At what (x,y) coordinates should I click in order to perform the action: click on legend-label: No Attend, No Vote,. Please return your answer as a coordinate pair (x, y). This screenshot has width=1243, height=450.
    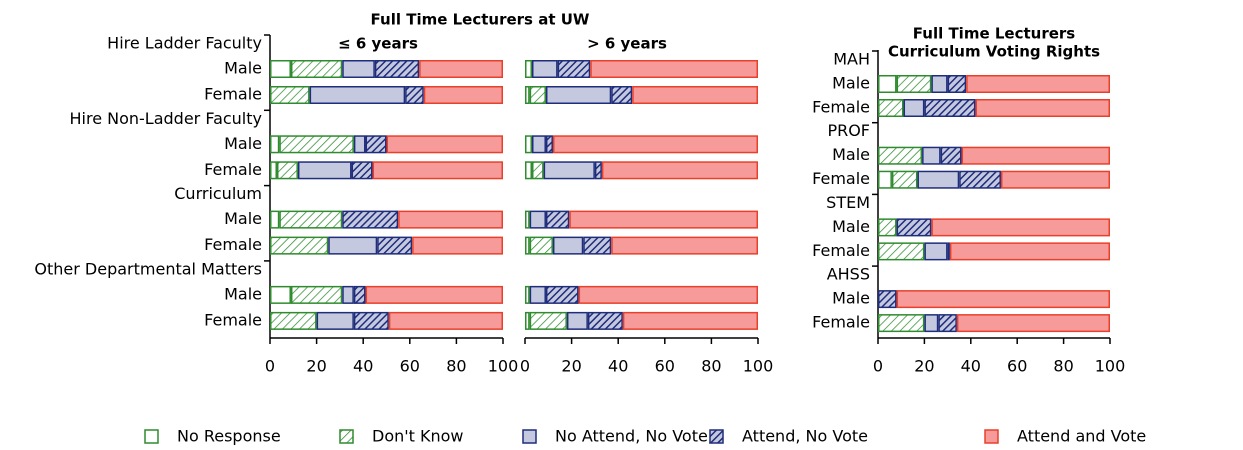
    Looking at the image, I should click on (634, 436).